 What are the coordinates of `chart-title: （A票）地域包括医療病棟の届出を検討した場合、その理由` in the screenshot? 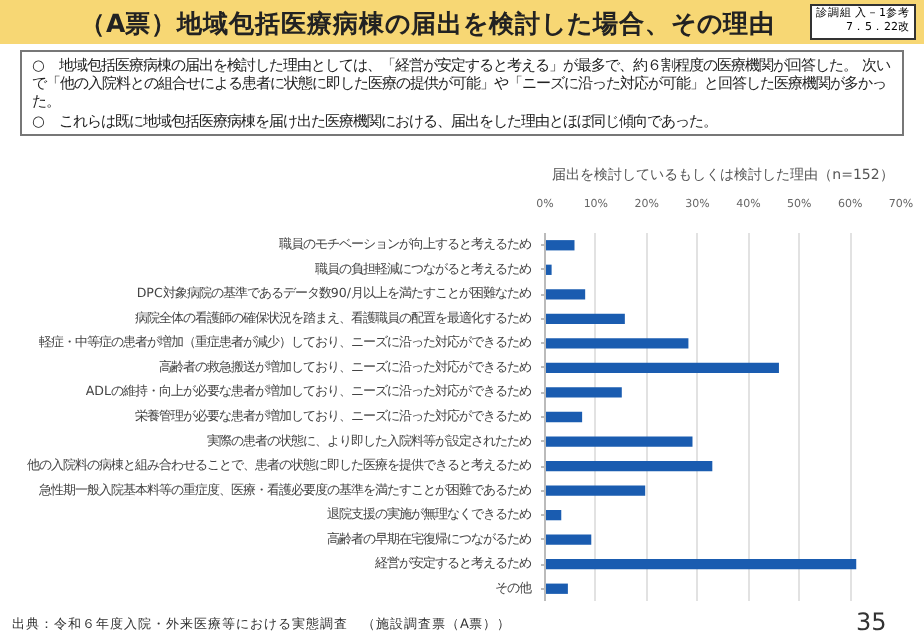 It's located at (428, 24).